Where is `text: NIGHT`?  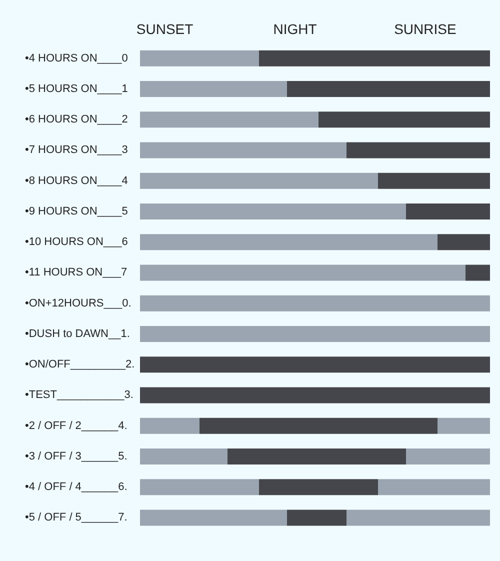
text: NIGHT is located at coordinates (295, 29).